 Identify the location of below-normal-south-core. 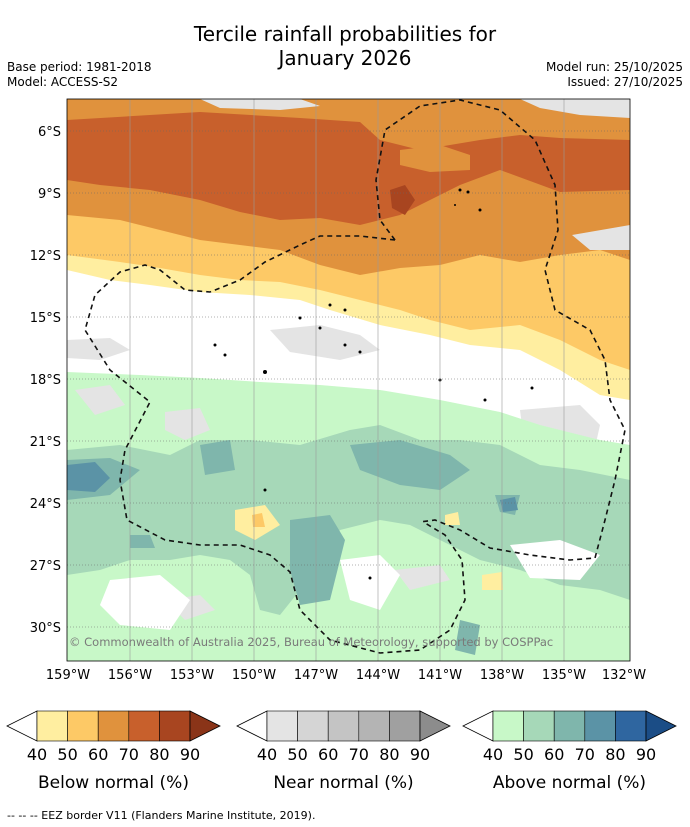
(258, 520).